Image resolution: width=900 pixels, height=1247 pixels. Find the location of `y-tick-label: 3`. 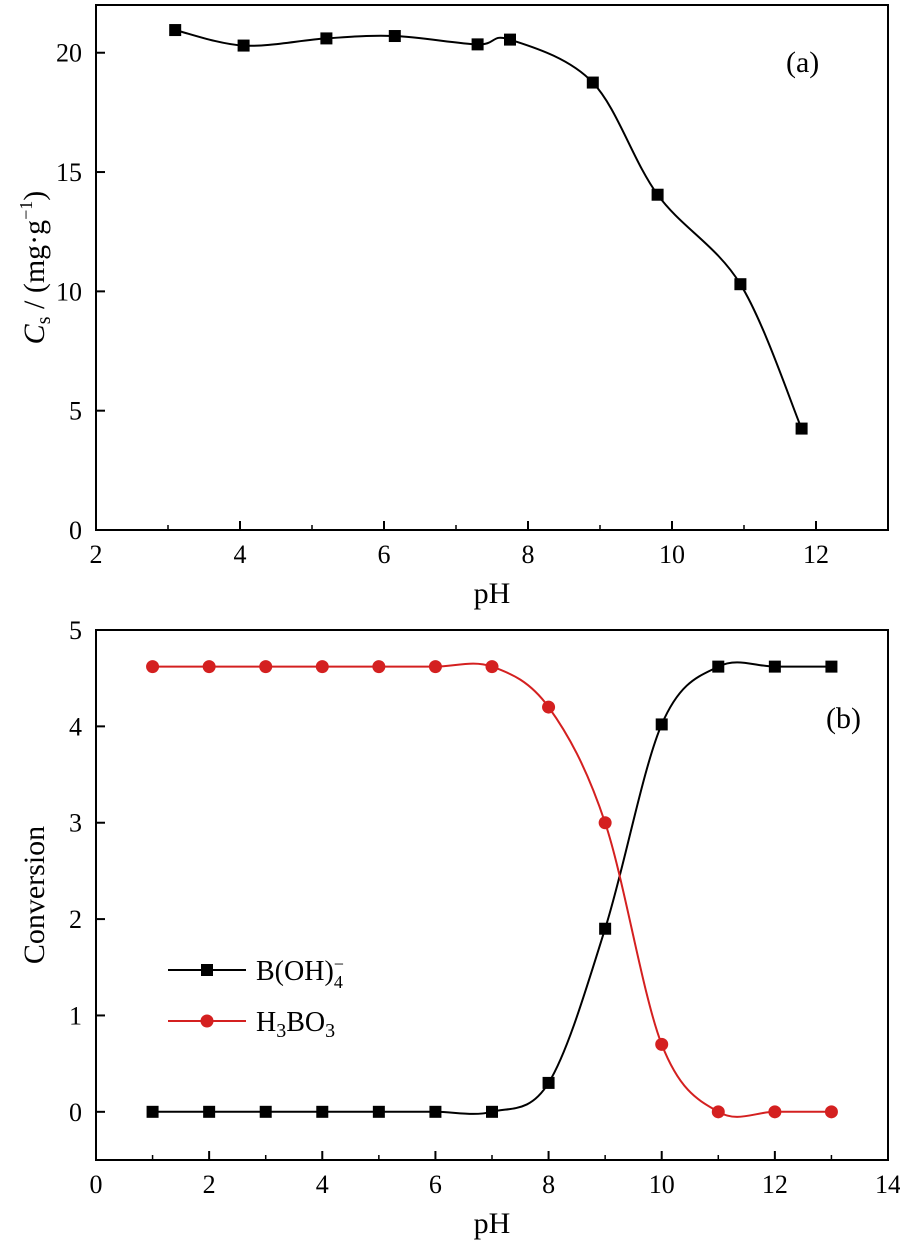

y-tick-label: 3 is located at coordinates (75, 823).